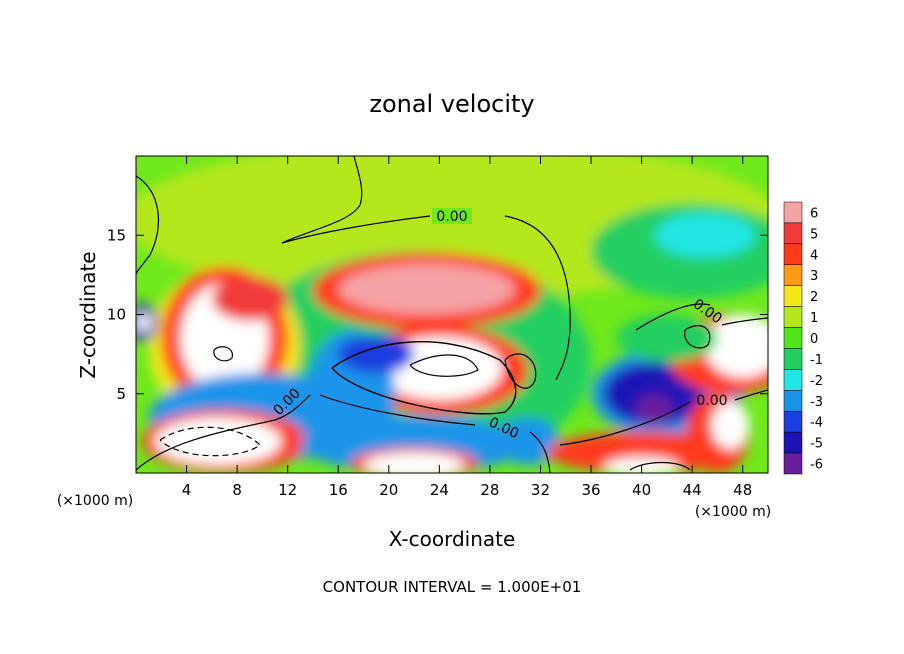 Image resolution: width=904 pixels, height=654 pixels. I want to click on x-tick-label: 16, so click(338, 490).